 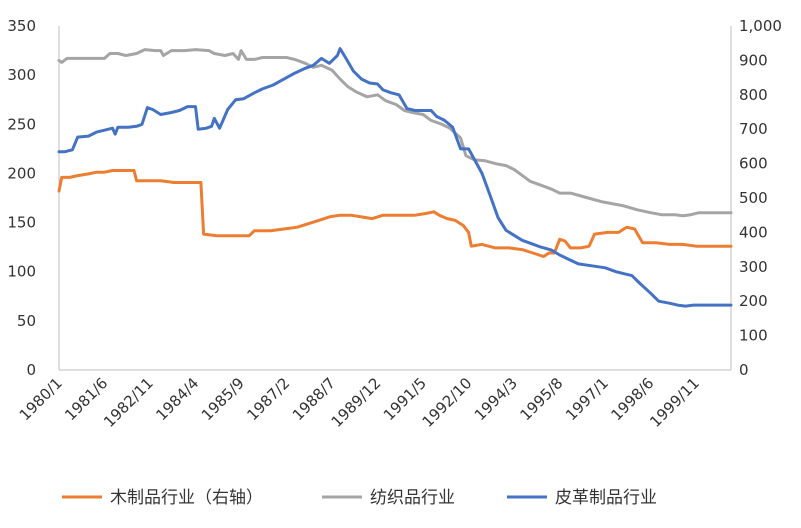 I want to click on x-axis-tick-label: 1992/10, so click(x=447, y=402).